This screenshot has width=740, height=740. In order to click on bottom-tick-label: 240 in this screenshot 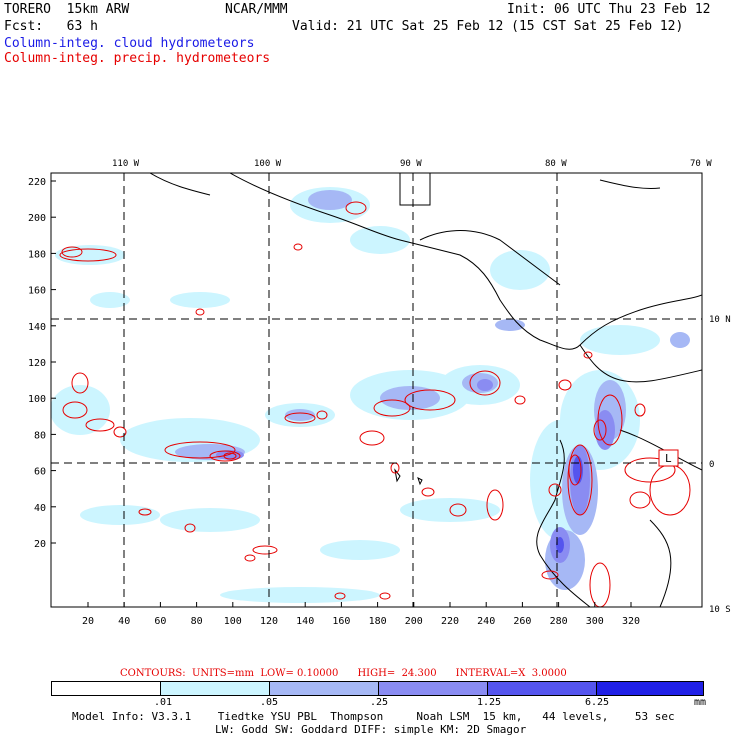, I will do `click(486, 621)`.